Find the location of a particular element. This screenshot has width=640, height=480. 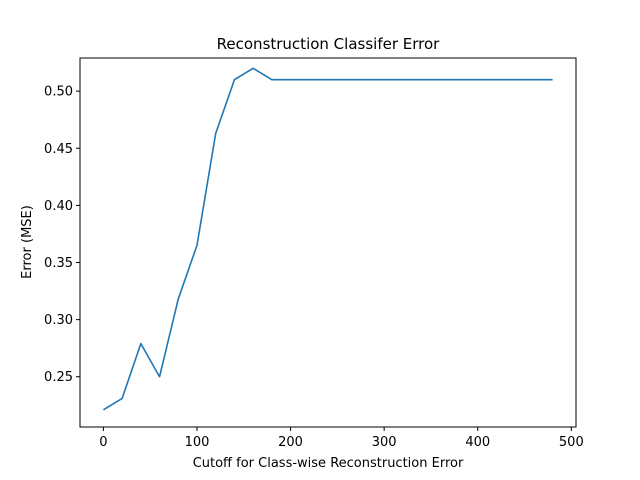

y-tick-label: 0.25 is located at coordinates (58, 377).